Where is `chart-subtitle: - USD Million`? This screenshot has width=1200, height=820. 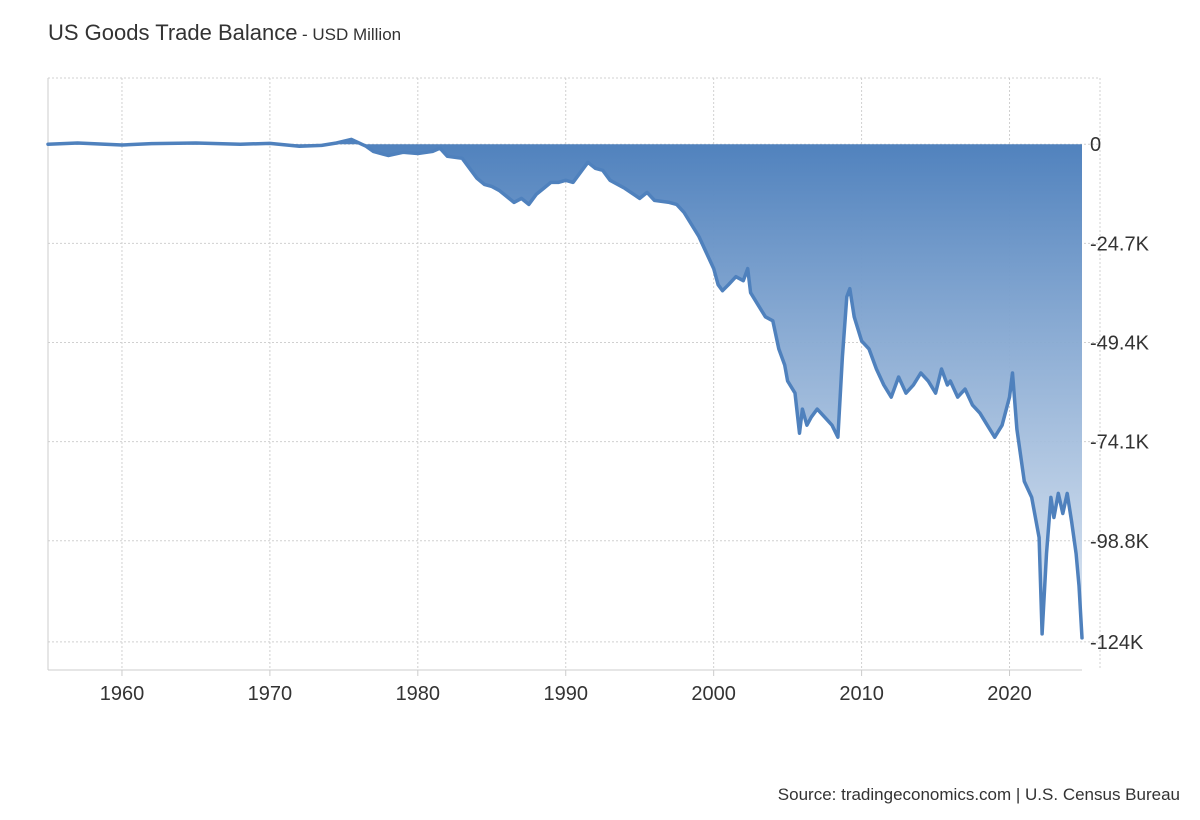 chart-subtitle: - USD Million is located at coordinates (351, 34).